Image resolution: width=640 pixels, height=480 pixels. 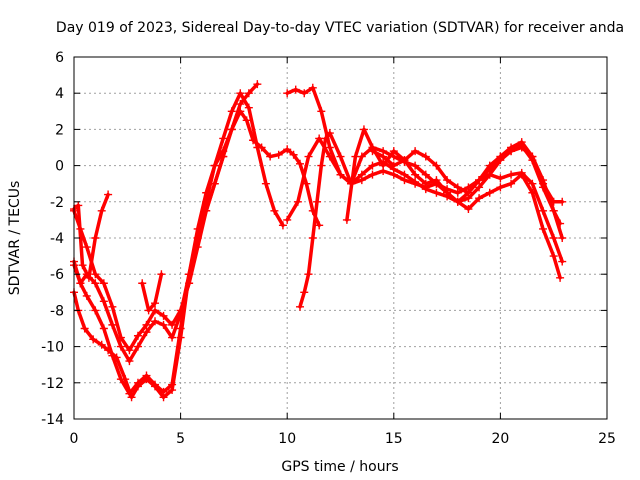 What do you see at coordinates (74, 439) in the screenshot?
I see `x-tick-label: 0` at bounding box center [74, 439].